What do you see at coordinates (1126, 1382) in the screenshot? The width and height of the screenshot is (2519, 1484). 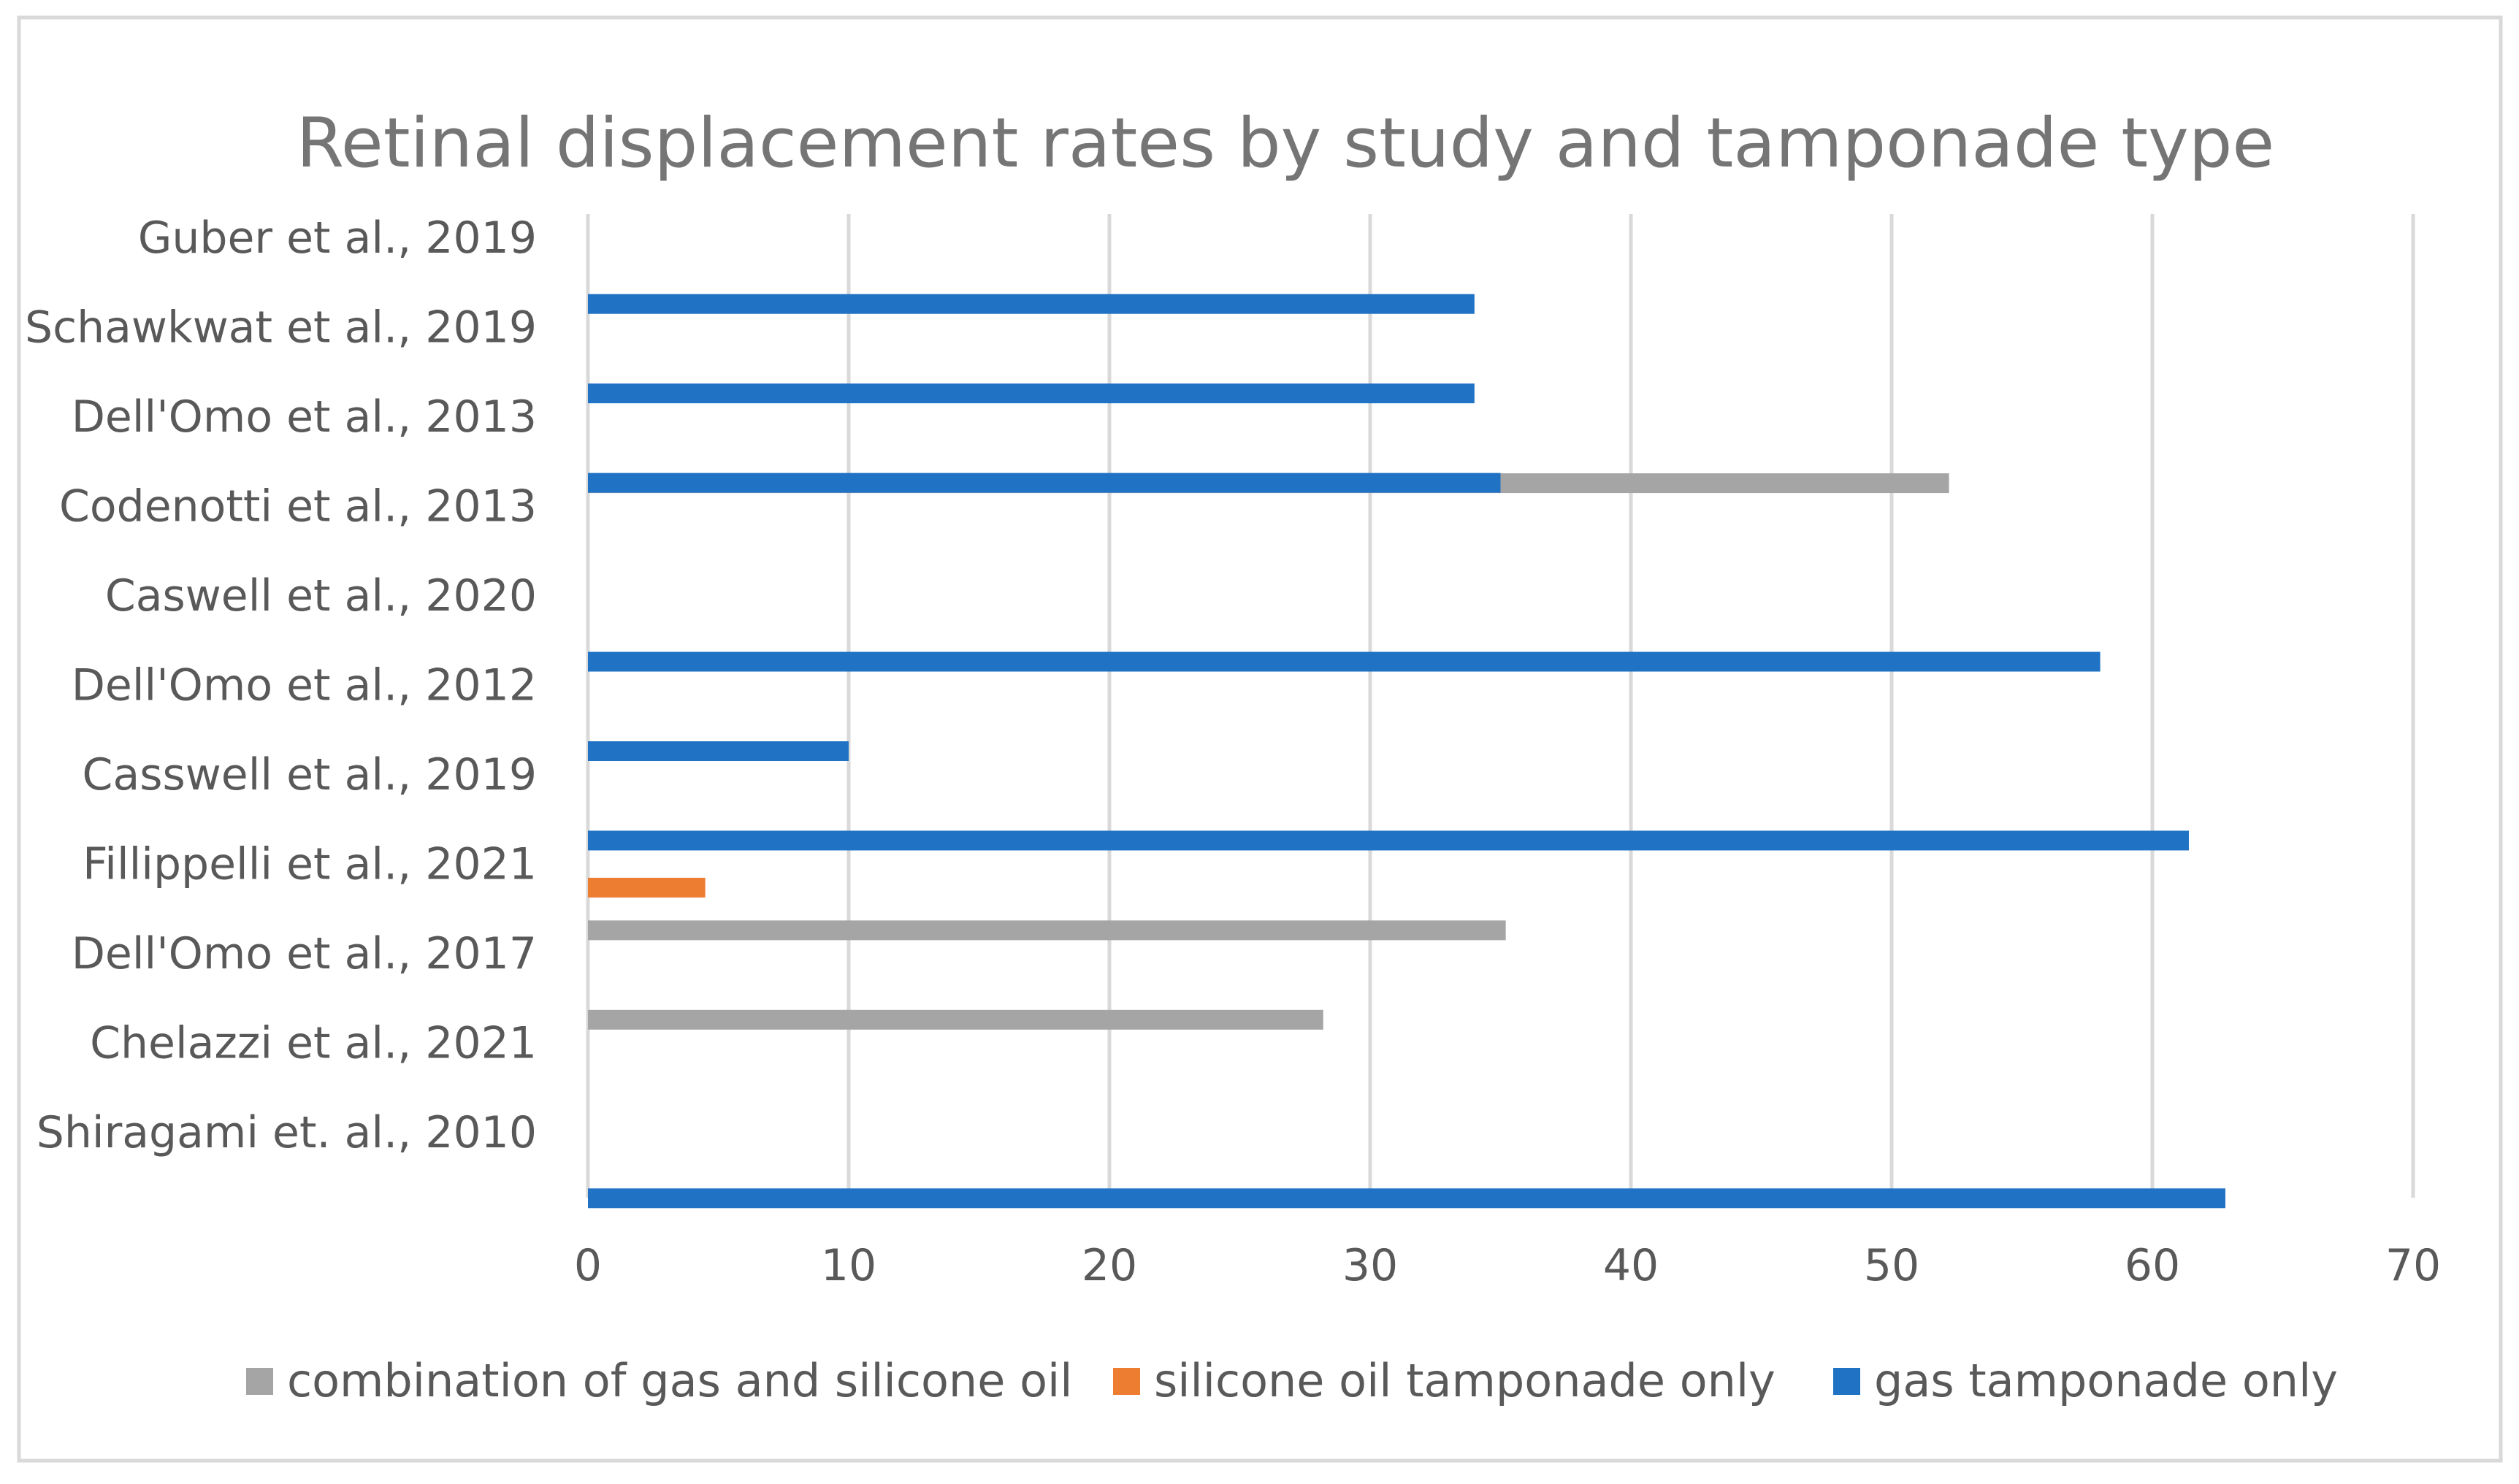 I see `legend-swatch-silicone-oil-tamponade-only` at bounding box center [1126, 1382].